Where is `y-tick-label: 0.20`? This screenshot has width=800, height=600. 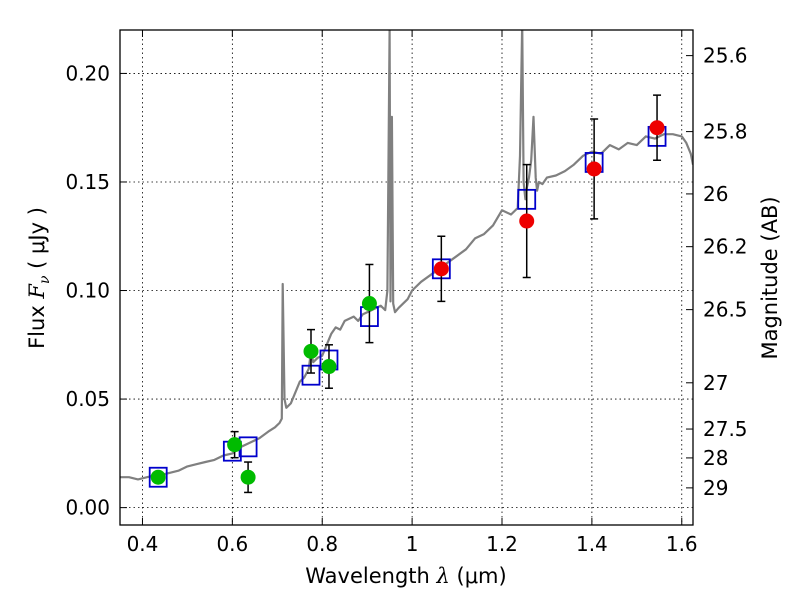 y-tick-label: 0.20 is located at coordinates (87, 73).